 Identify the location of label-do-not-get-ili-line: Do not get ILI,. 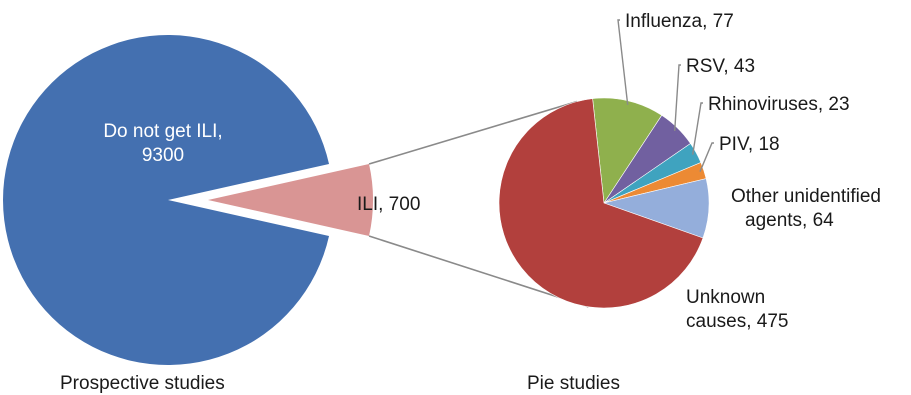
(162, 131).